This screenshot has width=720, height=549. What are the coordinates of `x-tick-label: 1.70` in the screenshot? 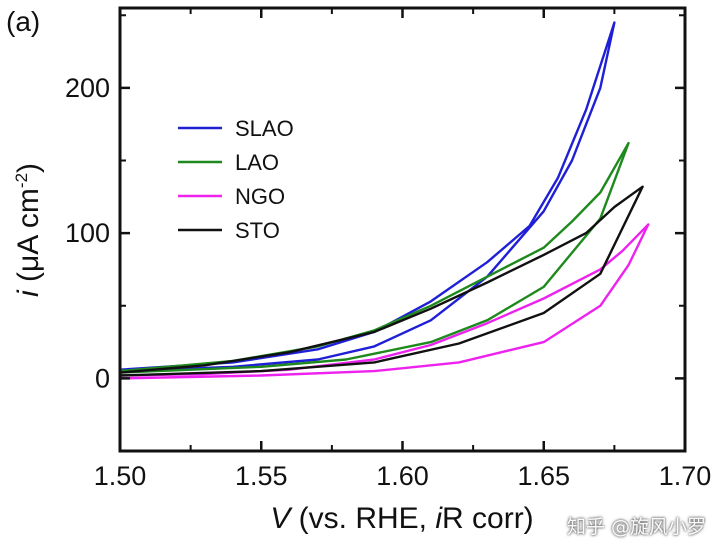 It's located at (685, 476).